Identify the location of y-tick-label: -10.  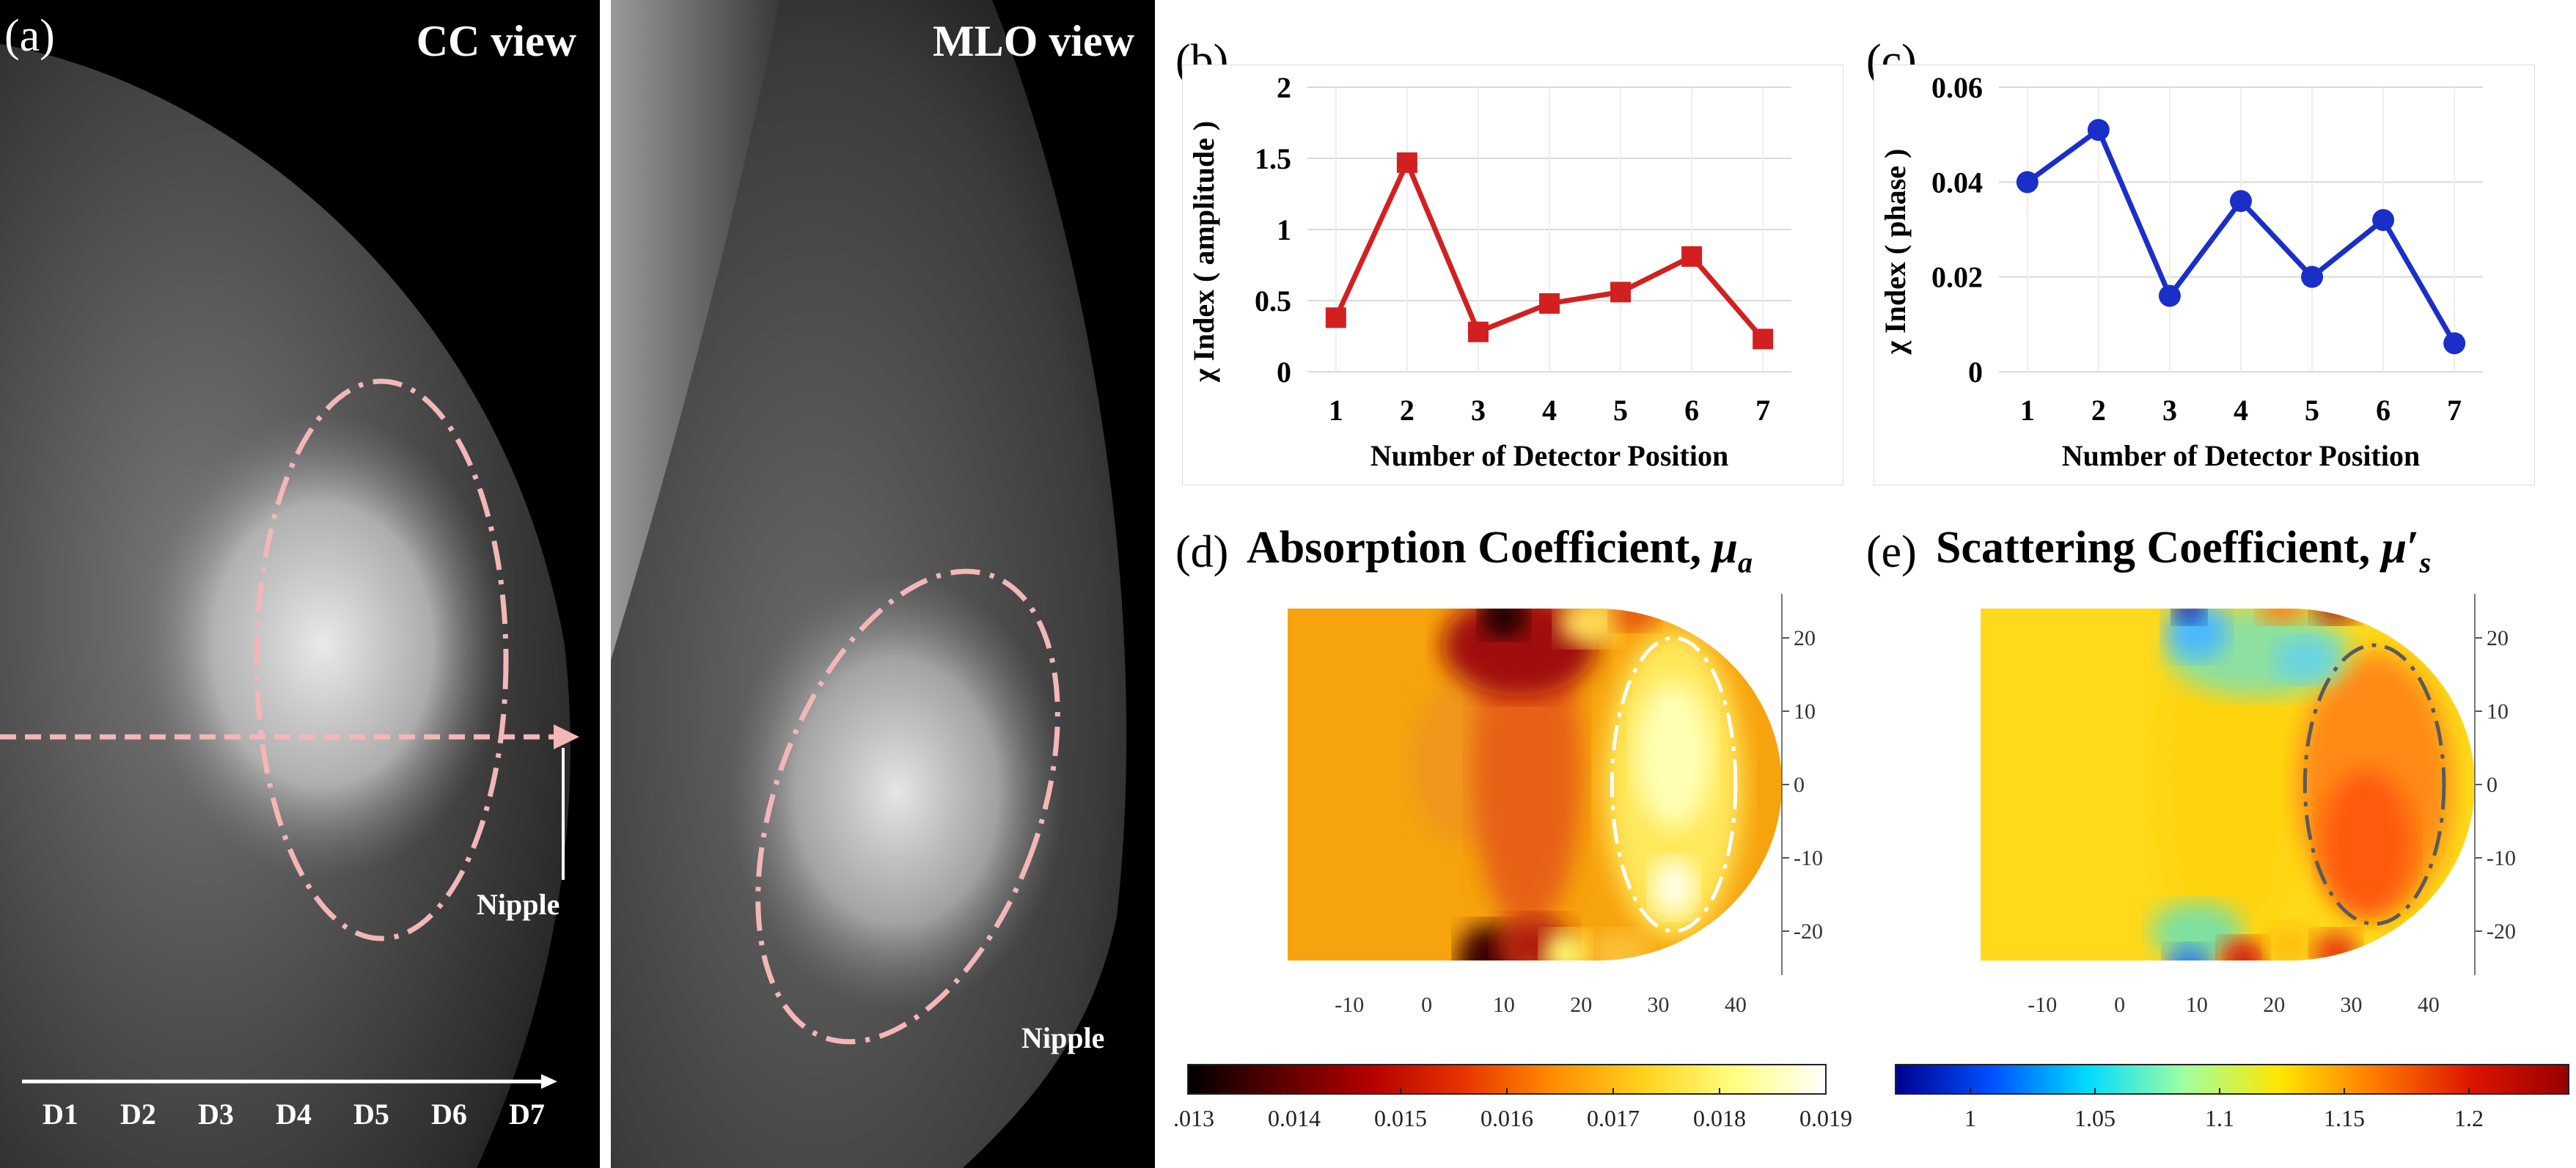
(1809, 858).